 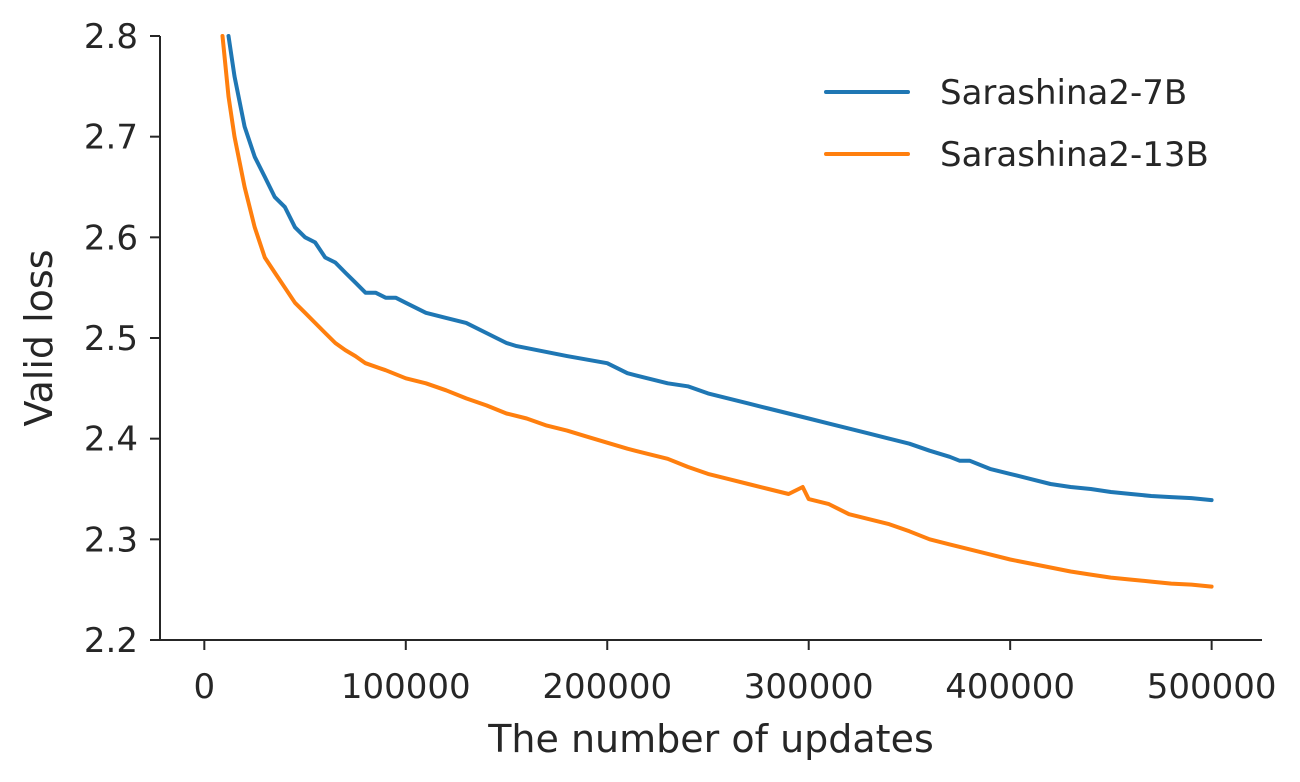 I want to click on y-axis-title: Valid loss, so click(x=39, y=337).